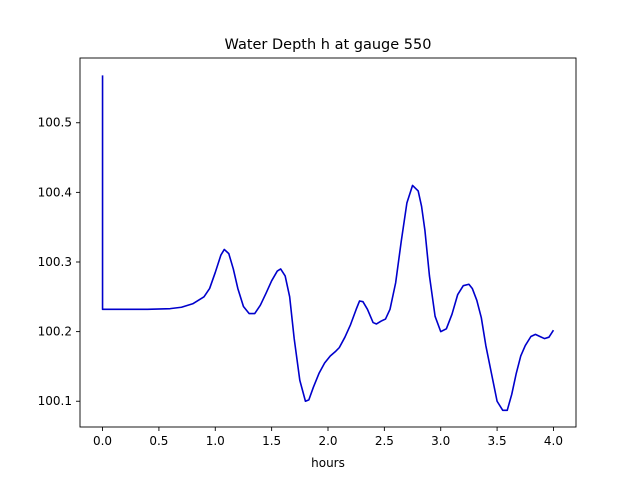  What do you see at coordinates (215, 441) in the screenshot?
I see `x-tick-label: 1.0` at bounding box center [215, 441].